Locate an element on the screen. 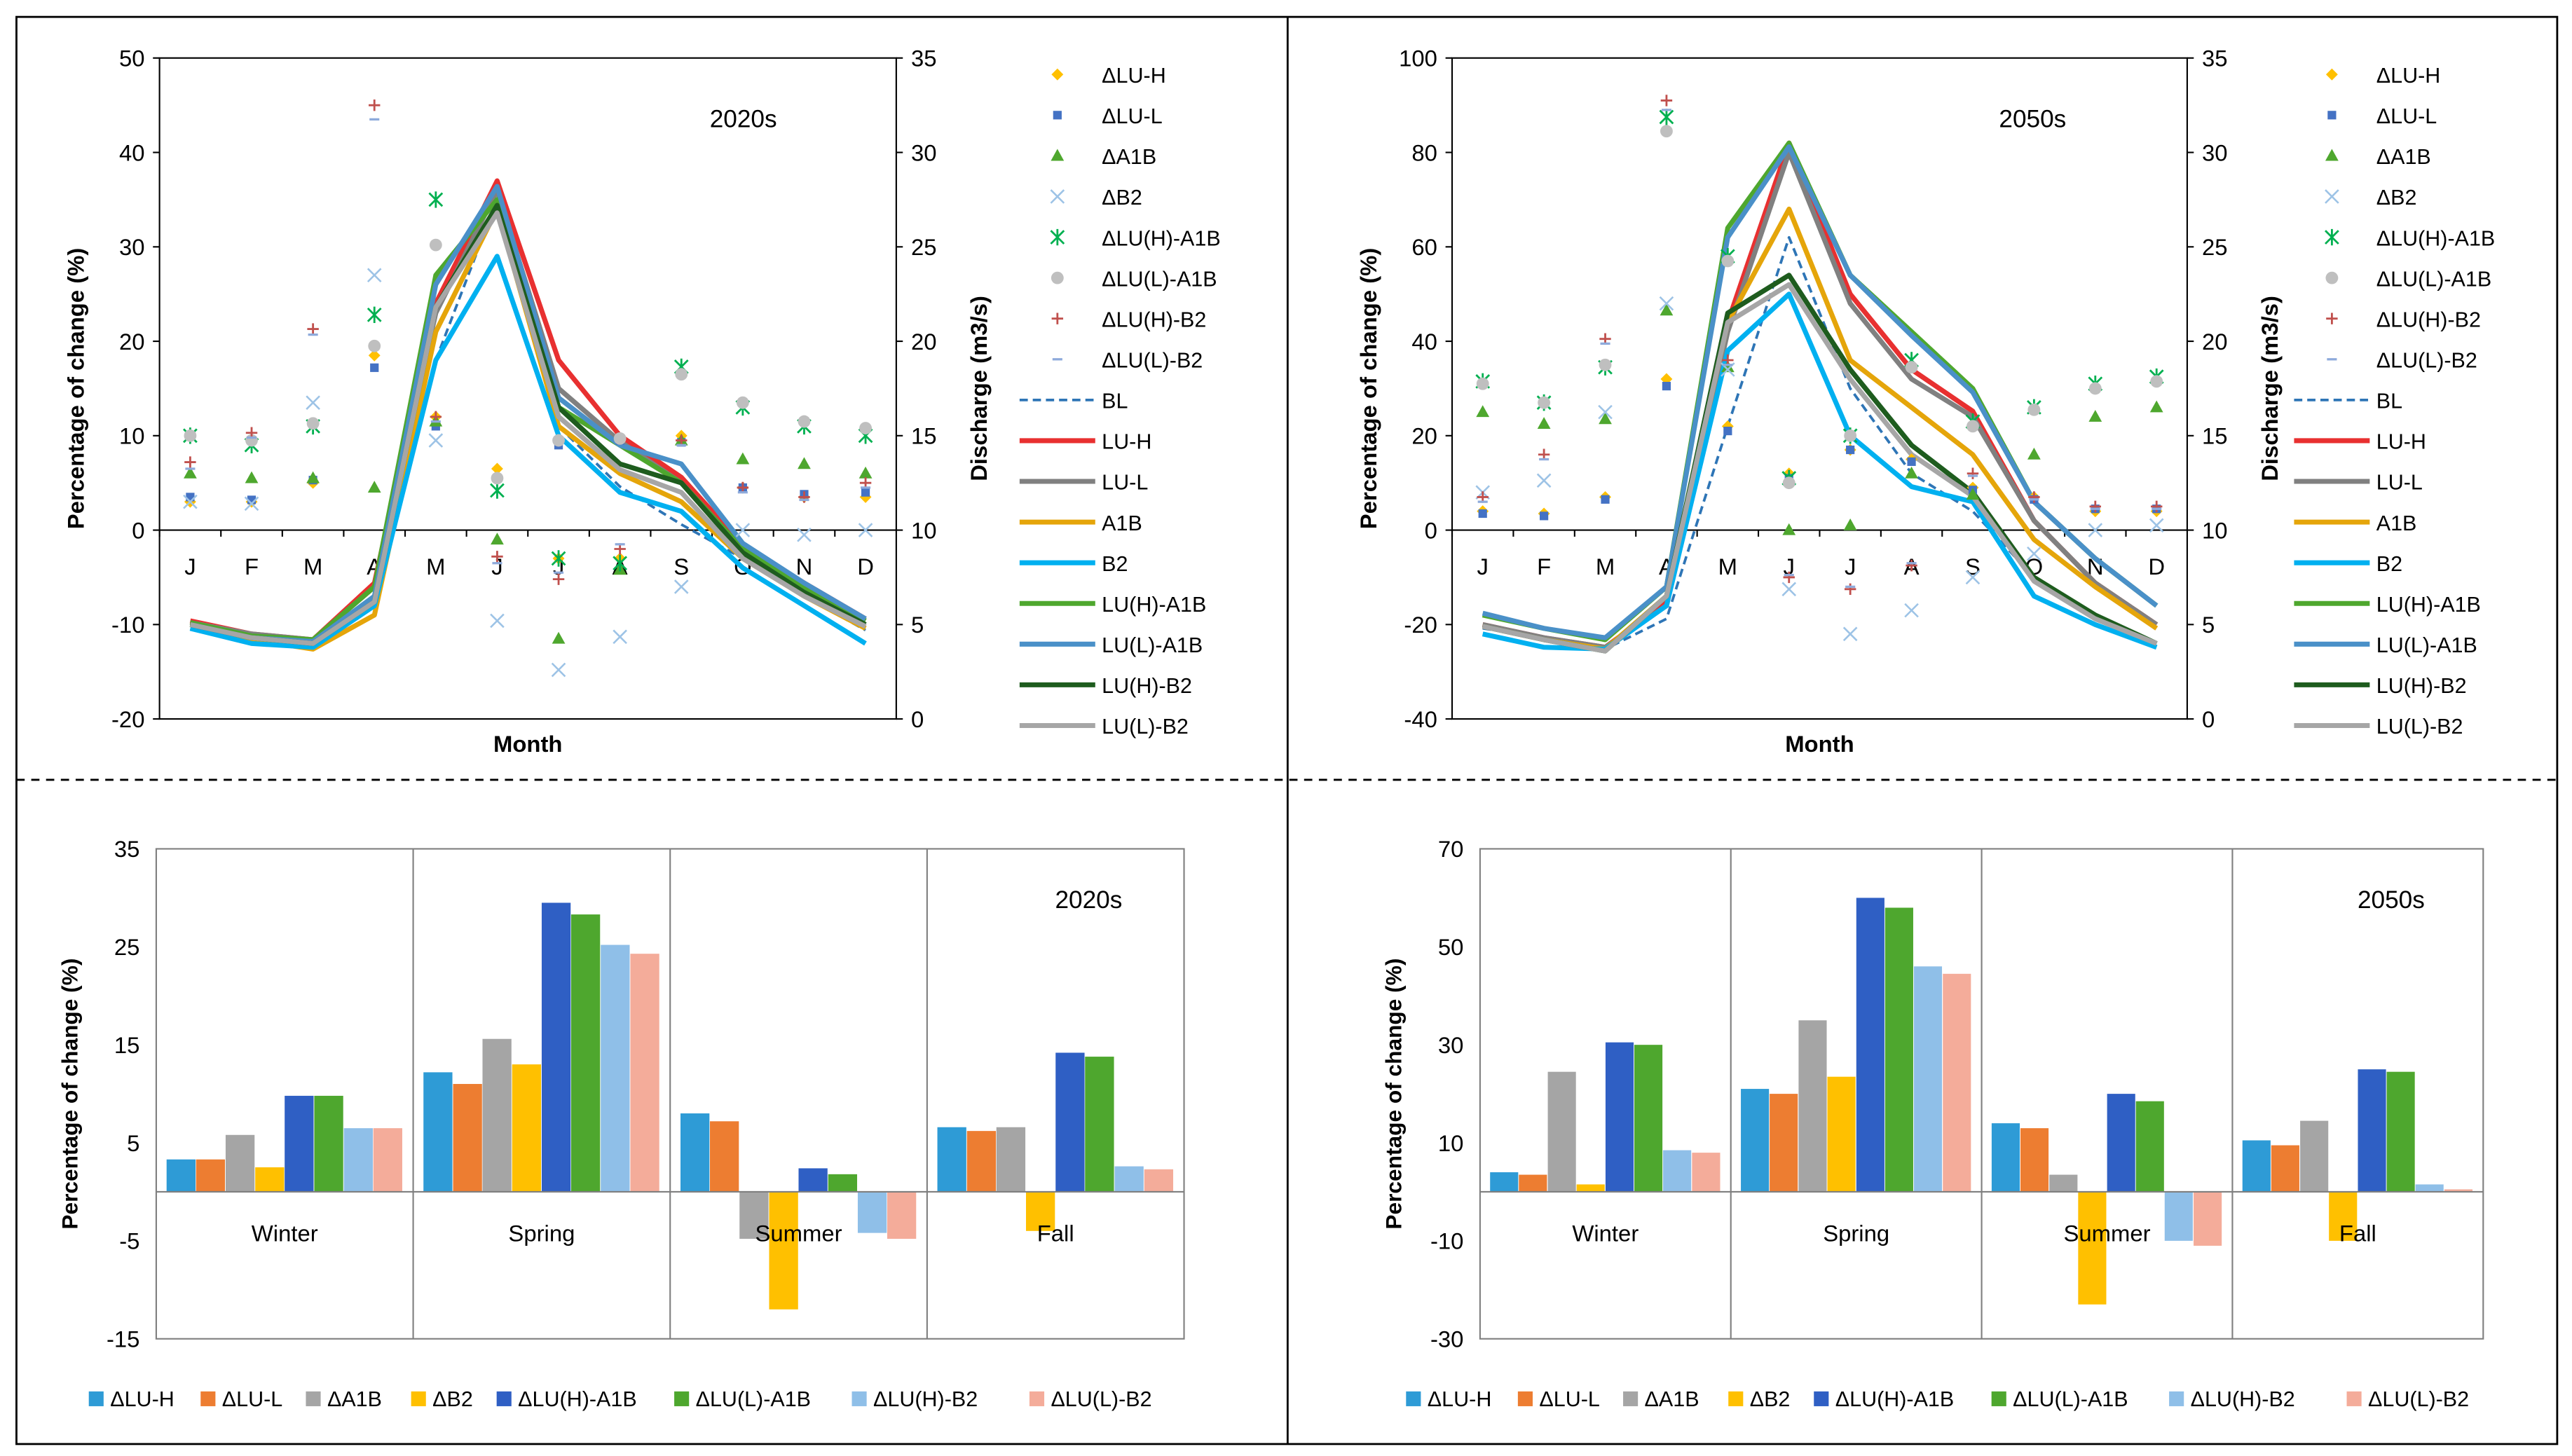 Image resolution: width=2572 pixels, height=1456 pixels. legend-swatch-delta-lu-l is located at coordinates (1525, 1398).